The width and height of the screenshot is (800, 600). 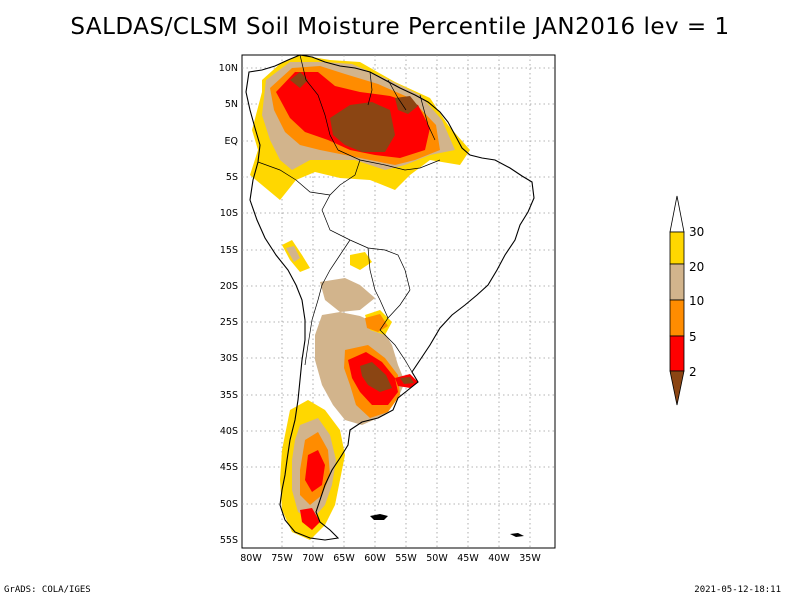 What do you see at coordinates (530, 558) in the screenshot?
I see `lon-label-35w: 35W` at bounding box center [530, 558].